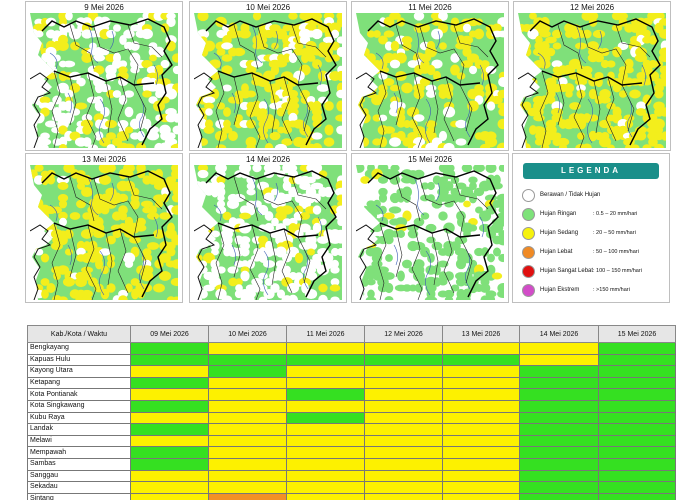 This screenshot has width=700, height=500. I want to click on legend-item: Berawan / Tidak Hujan, so click(561, 195).